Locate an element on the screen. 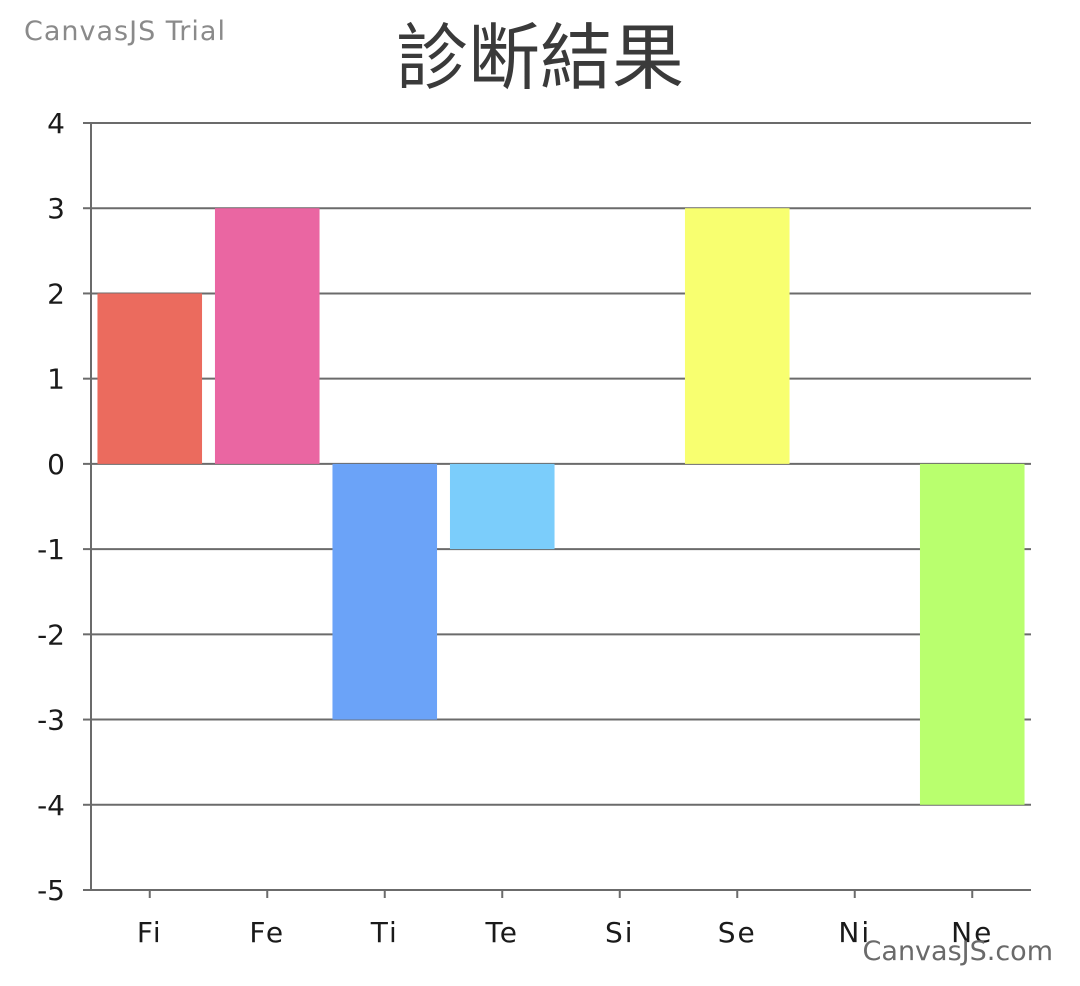 Image resolution: width=1080 pixels, height=986 pixels. y-tick-label: 0 is located at coordinates (56, 464).